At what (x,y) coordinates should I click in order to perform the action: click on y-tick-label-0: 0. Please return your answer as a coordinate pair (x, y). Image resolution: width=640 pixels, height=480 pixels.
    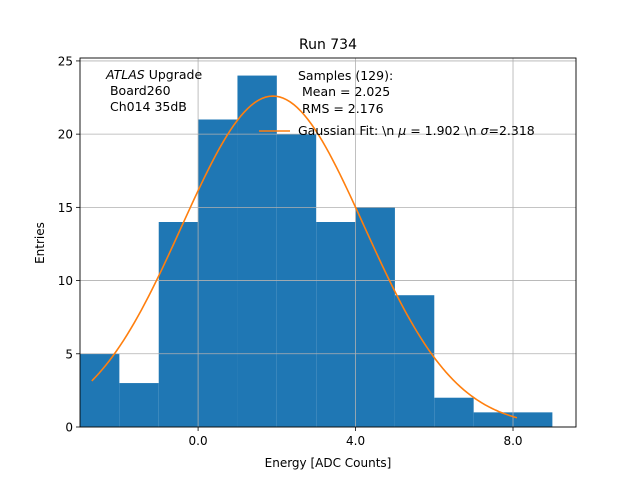
    Looking at the image, I should click on (69, 428).